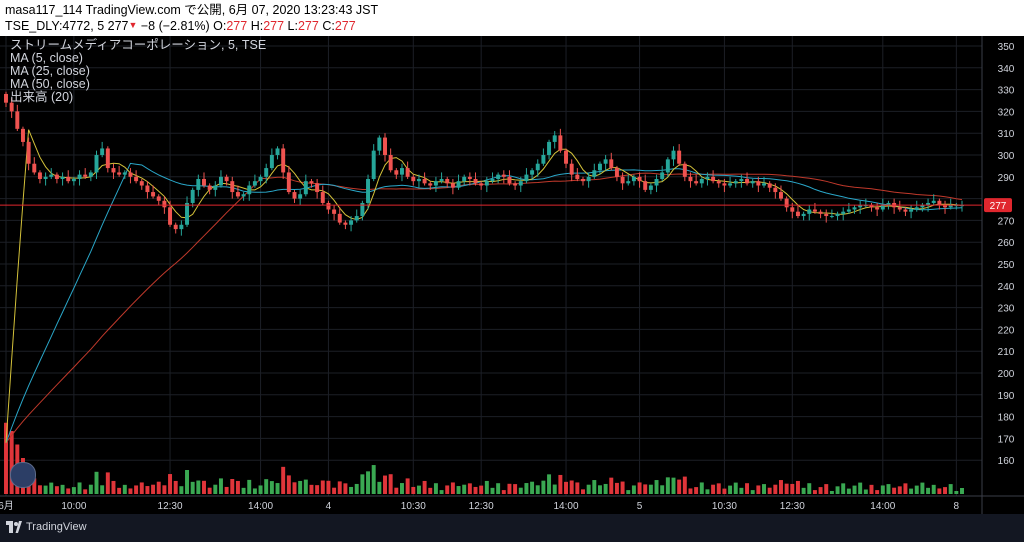 The image size is (1024, 542). I want to click on y-tick-label: 300, so click(1006, 156).